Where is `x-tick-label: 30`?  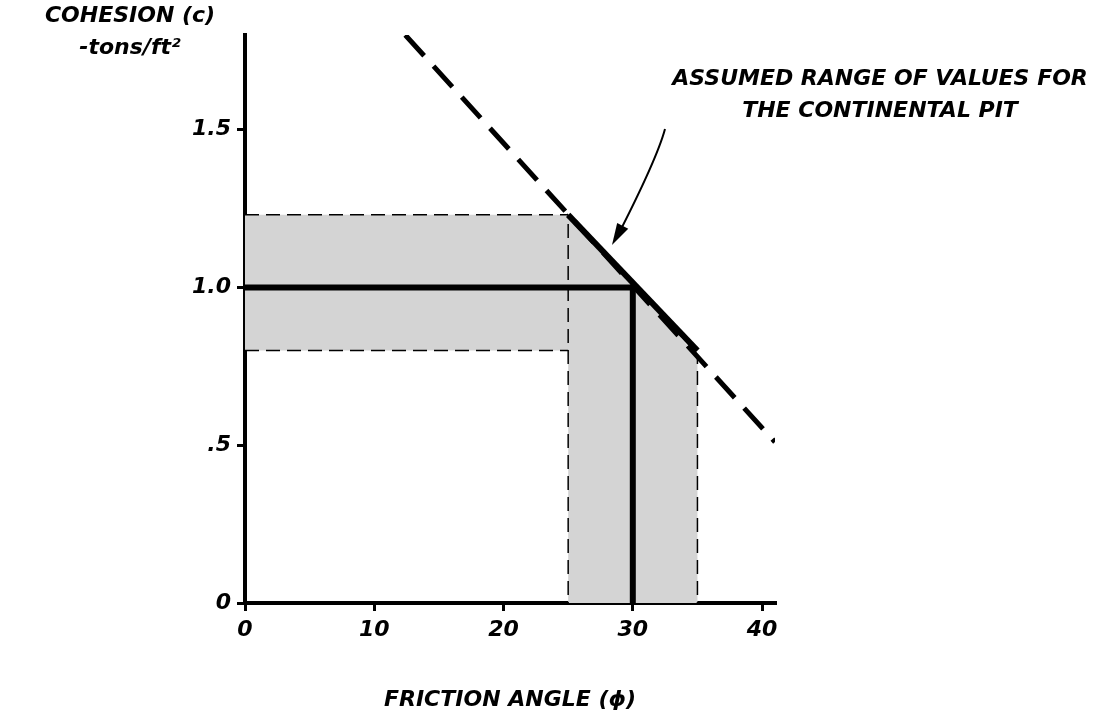 x-tick-label: 30 is located at coordinates (633, 628).